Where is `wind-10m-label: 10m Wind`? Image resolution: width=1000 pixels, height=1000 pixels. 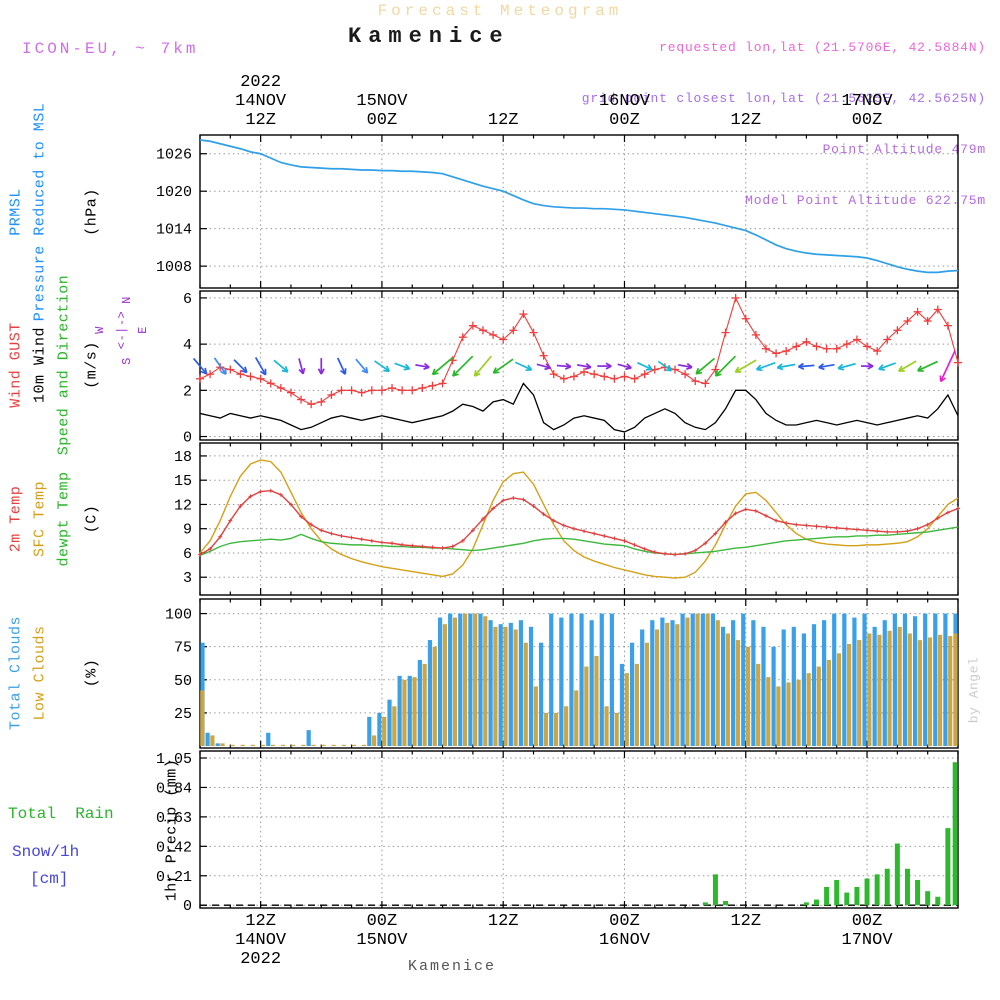 wind-10m-label: 10m Wind is located at coordinates (40, 365).